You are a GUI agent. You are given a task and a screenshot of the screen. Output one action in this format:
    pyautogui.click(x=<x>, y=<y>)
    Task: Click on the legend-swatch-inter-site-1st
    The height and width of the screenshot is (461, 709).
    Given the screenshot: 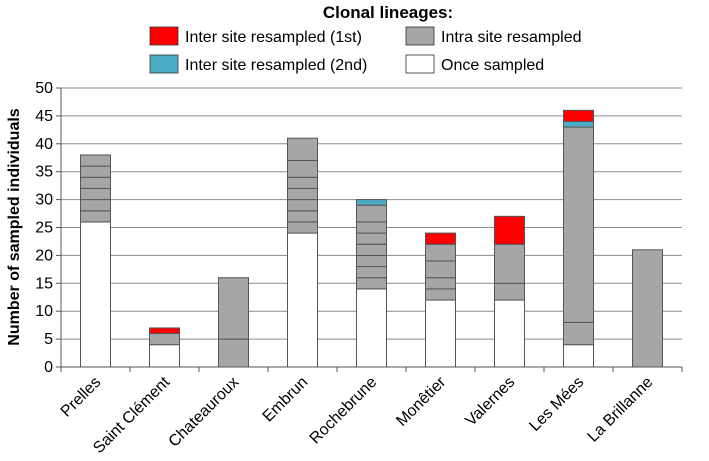 What is the action you would take?
    pyautogui.click(x=164, y=36)
    